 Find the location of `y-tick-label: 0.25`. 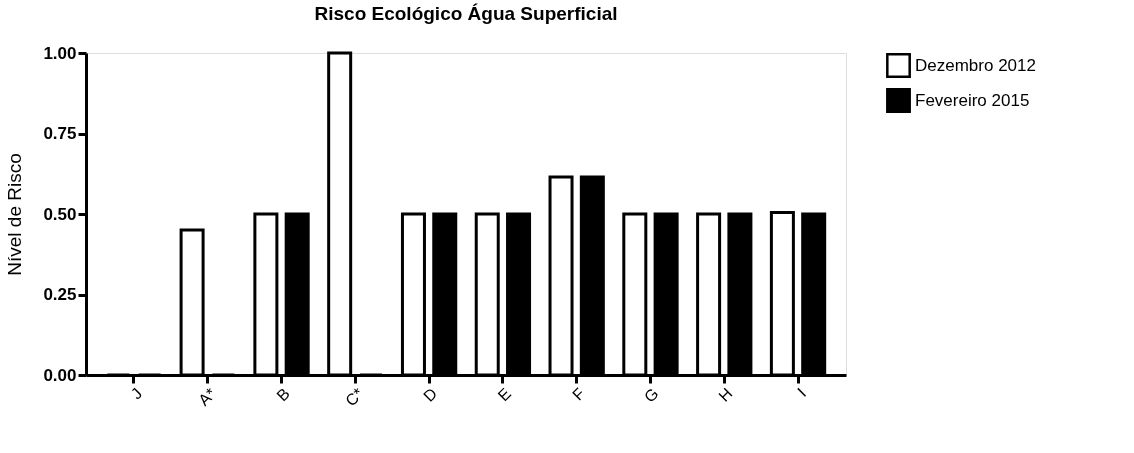

y-tick-label: 0.25 is located at coordinates (60, 294).